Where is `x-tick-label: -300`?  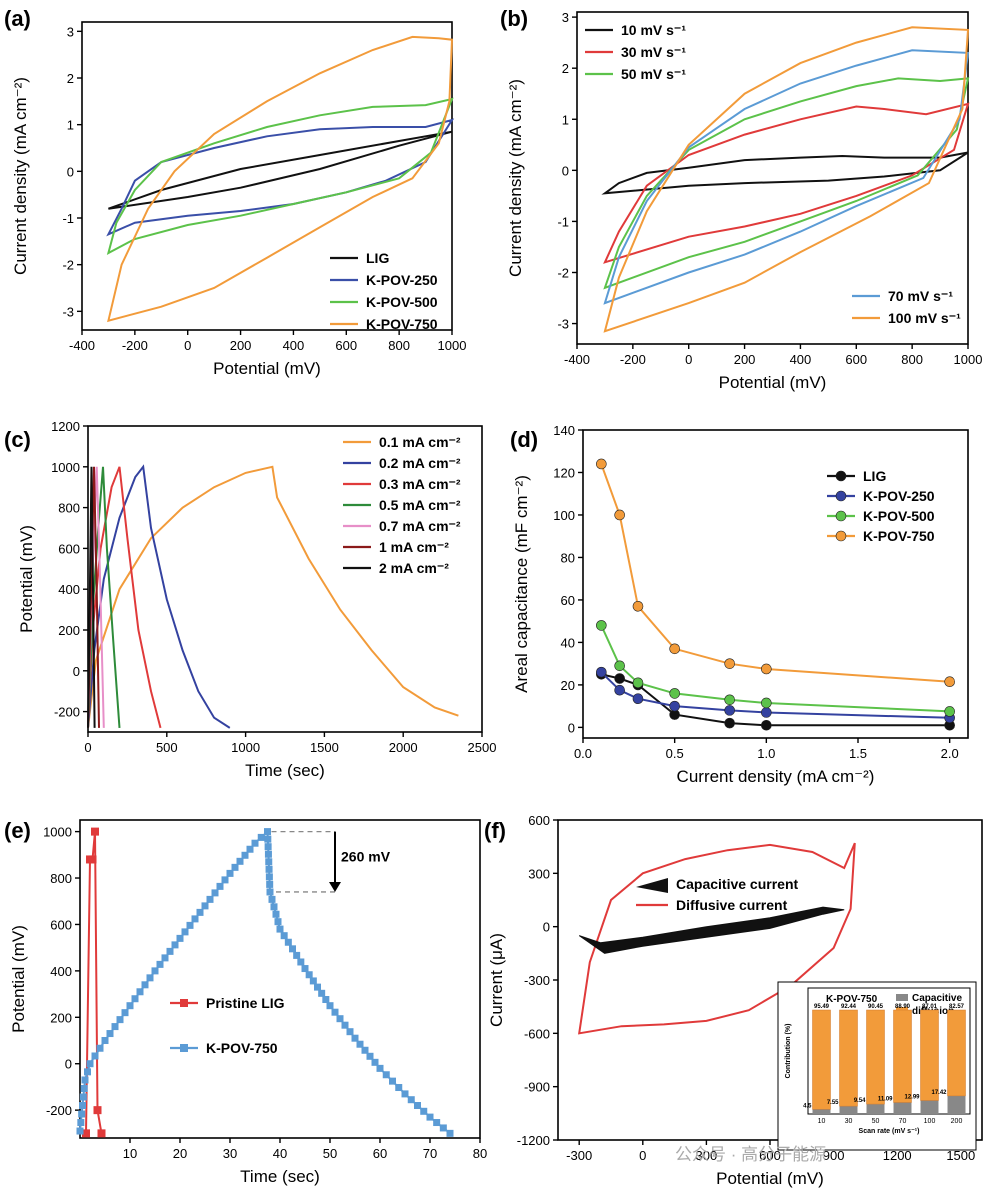 x-tick-label: -300 is located at coordinates (579, 1155).